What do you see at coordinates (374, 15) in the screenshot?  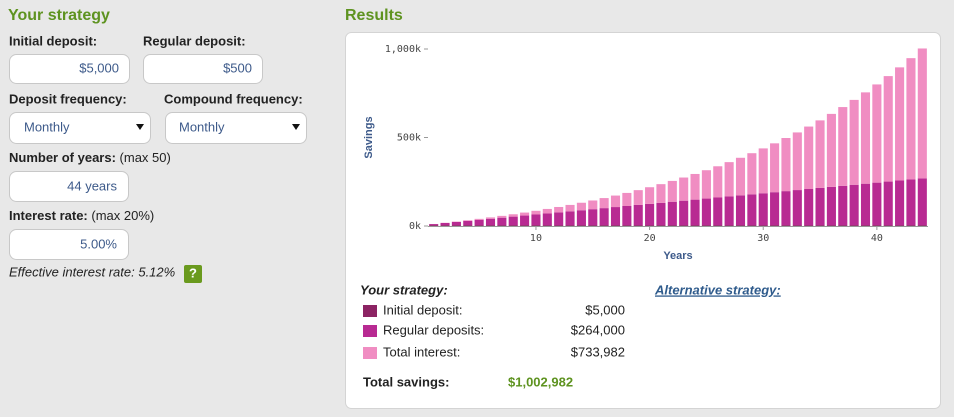 I see `section-title: Results` at bounding box center [374, 15].